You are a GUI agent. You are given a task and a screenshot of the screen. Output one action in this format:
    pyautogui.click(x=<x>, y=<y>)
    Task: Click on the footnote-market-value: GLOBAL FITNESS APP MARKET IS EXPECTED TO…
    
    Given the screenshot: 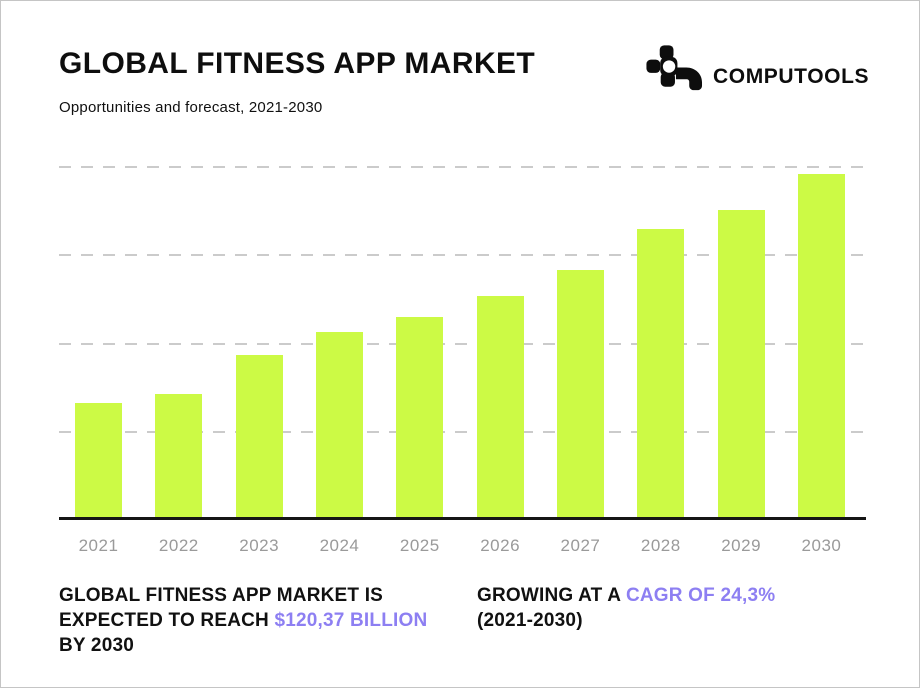 What is the action you would take?
    pyautogui.click(x=243, y=620)
    